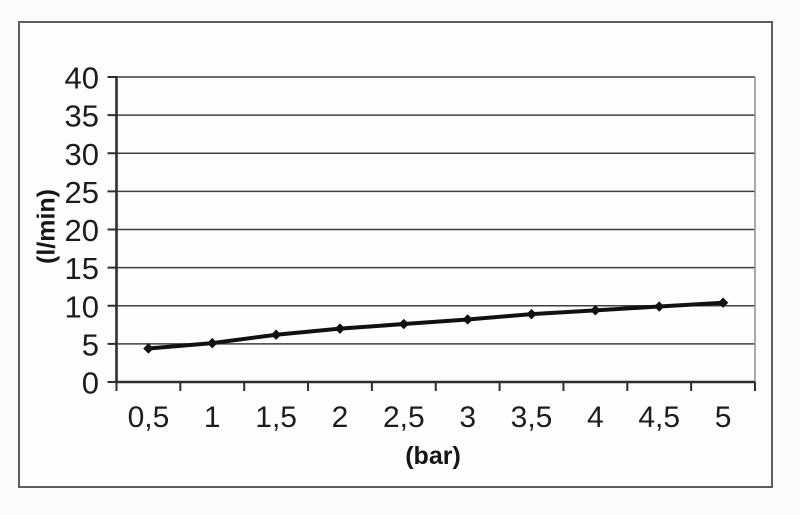  I want to click on y-axis-title: (l/min), so click(46, 226).